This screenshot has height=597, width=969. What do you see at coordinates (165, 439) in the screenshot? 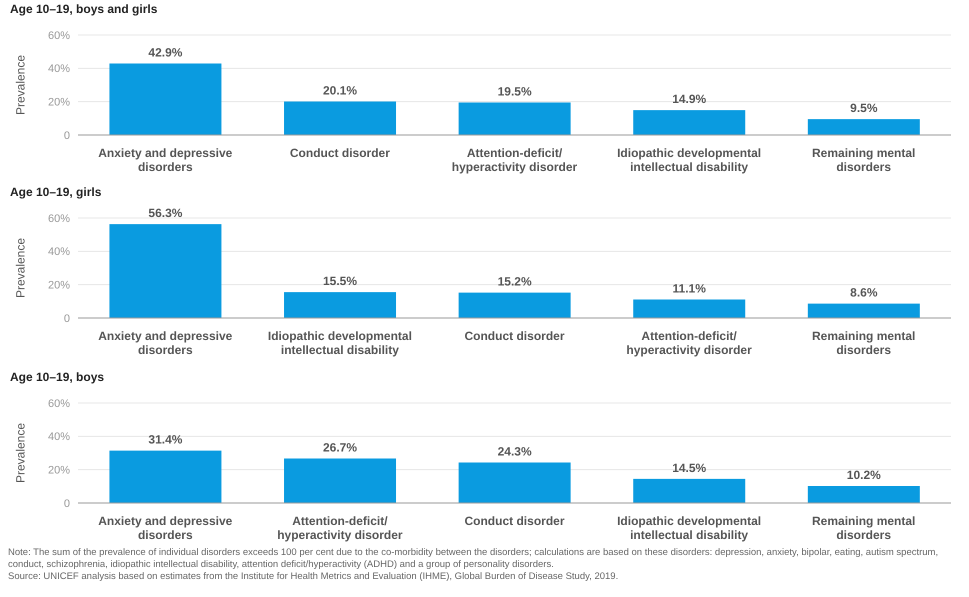
I see `data-label: 31.4%` at bounding box center [165, 439].